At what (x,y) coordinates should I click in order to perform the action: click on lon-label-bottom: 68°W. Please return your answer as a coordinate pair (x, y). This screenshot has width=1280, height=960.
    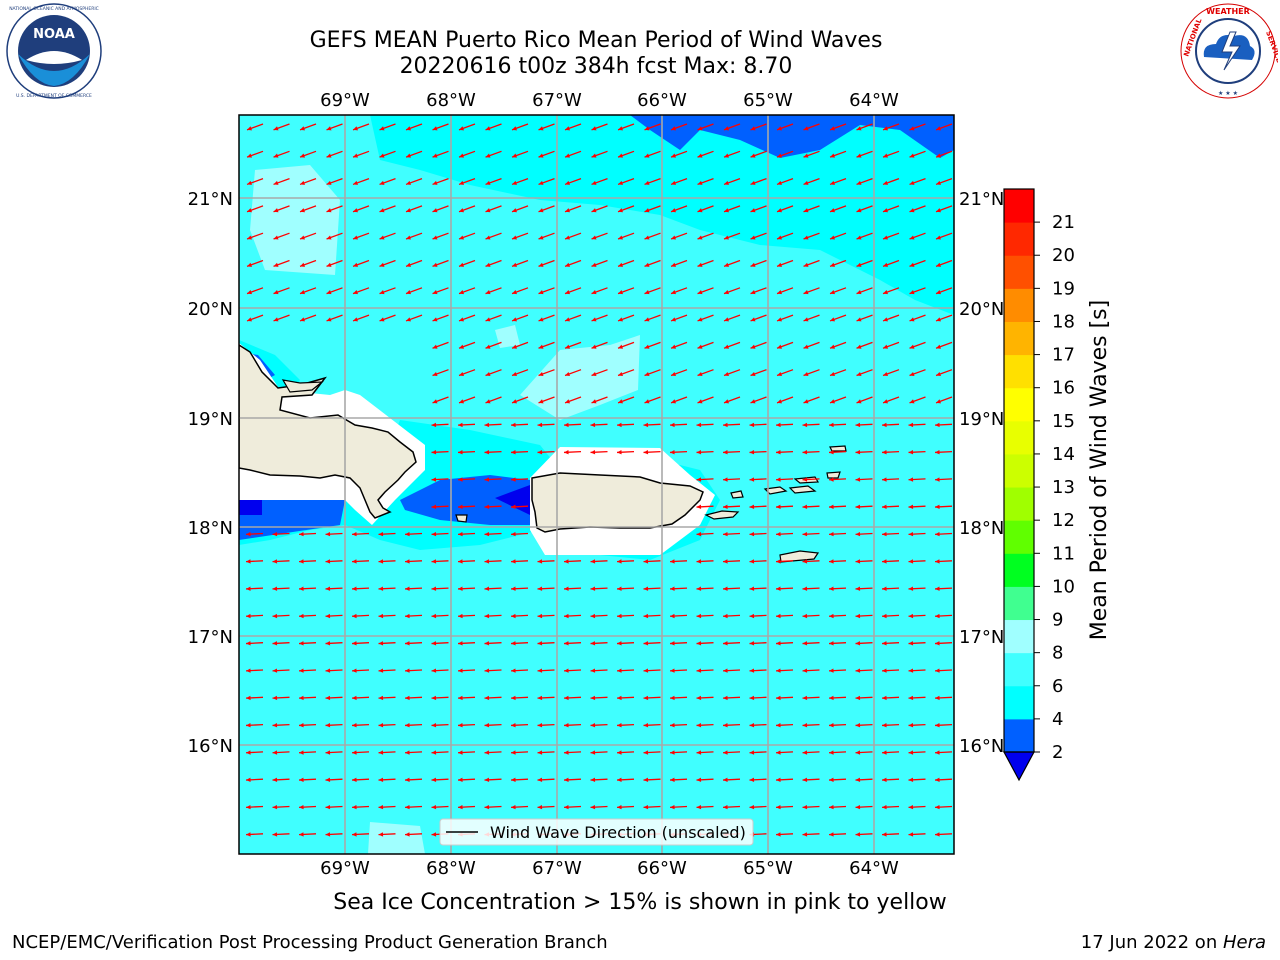
    Looking at the image, I should click on (451, 868).